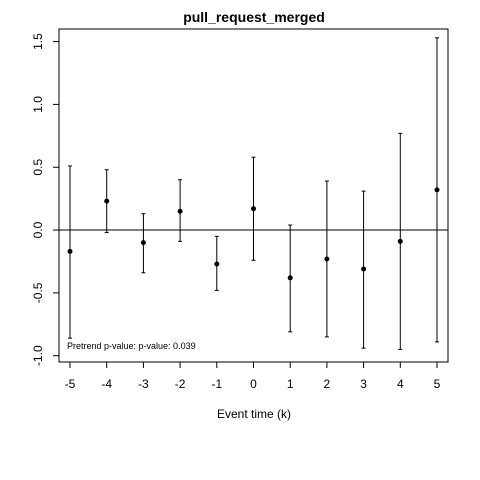  Describe the element at coordinates (38, 104) in the screenshot. I see `y-tick-label: 1.0` at that location.